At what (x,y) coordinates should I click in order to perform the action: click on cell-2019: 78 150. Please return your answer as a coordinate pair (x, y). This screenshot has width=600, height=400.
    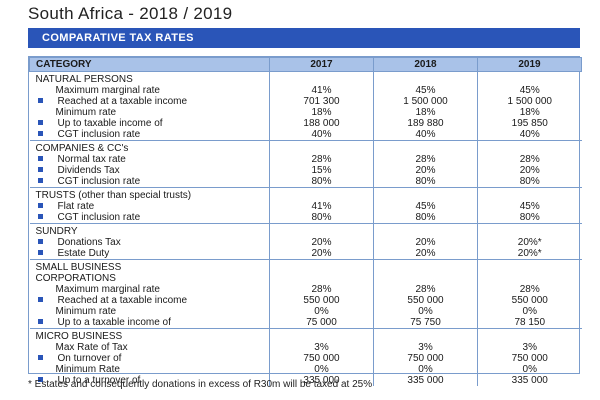
    Looking at the image, I should click on (529, 323).